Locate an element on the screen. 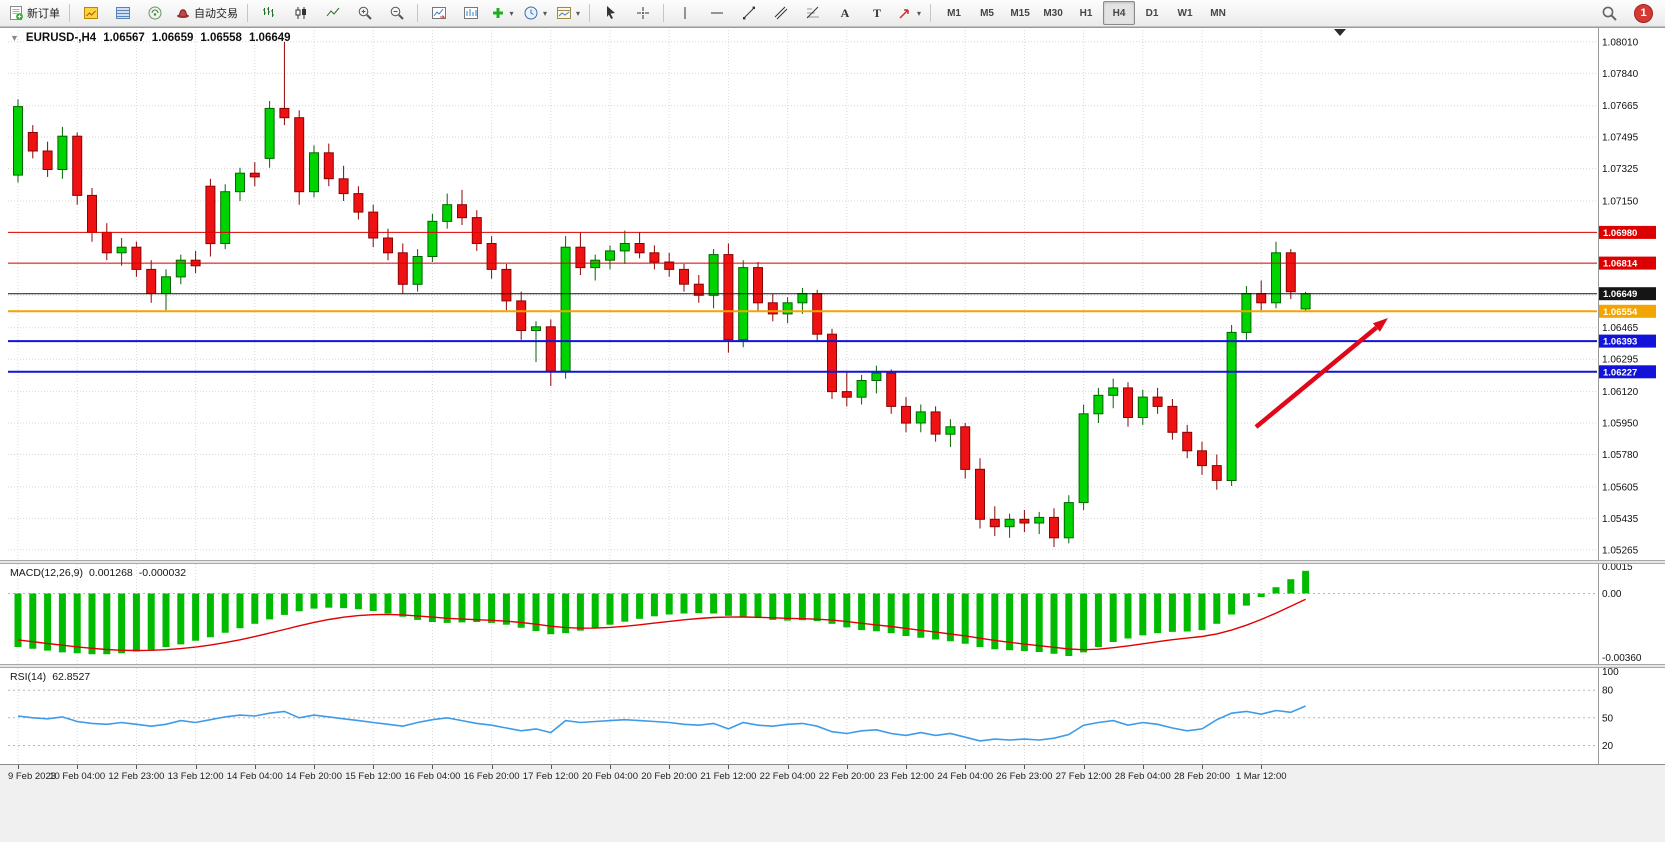  time-label: 13 Feb 12:00 is located at coordinates (195, 776).